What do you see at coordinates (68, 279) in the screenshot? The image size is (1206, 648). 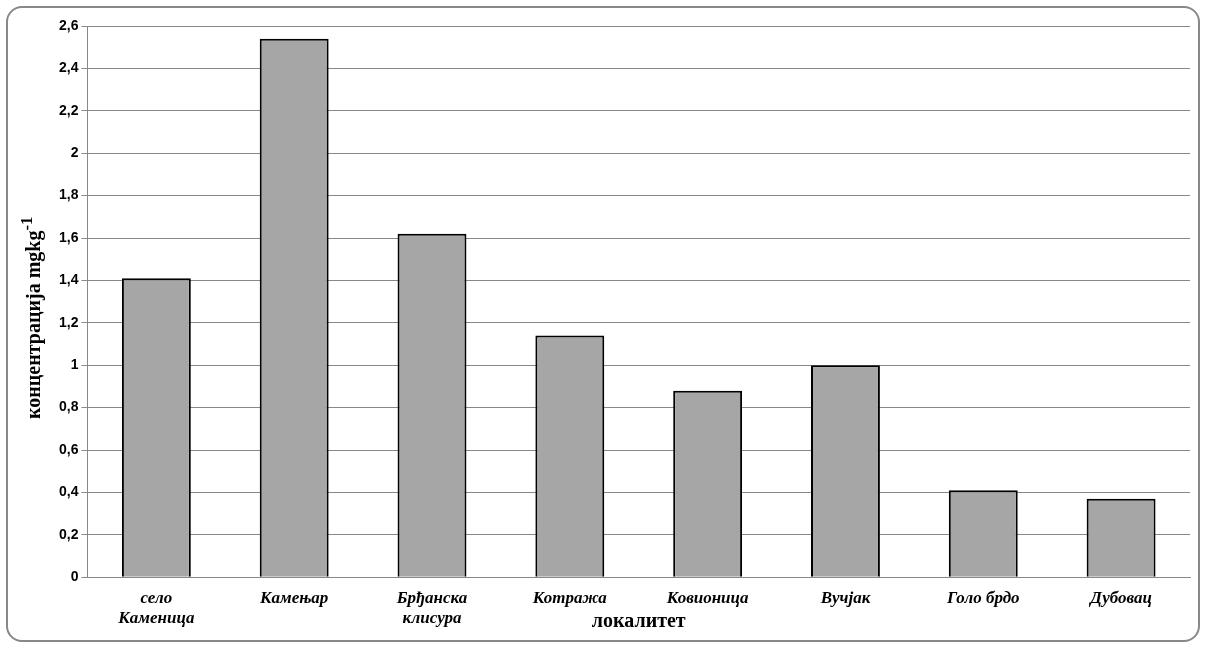 I see `y-tick-label: 1,4` at bounding box center [68, 279].